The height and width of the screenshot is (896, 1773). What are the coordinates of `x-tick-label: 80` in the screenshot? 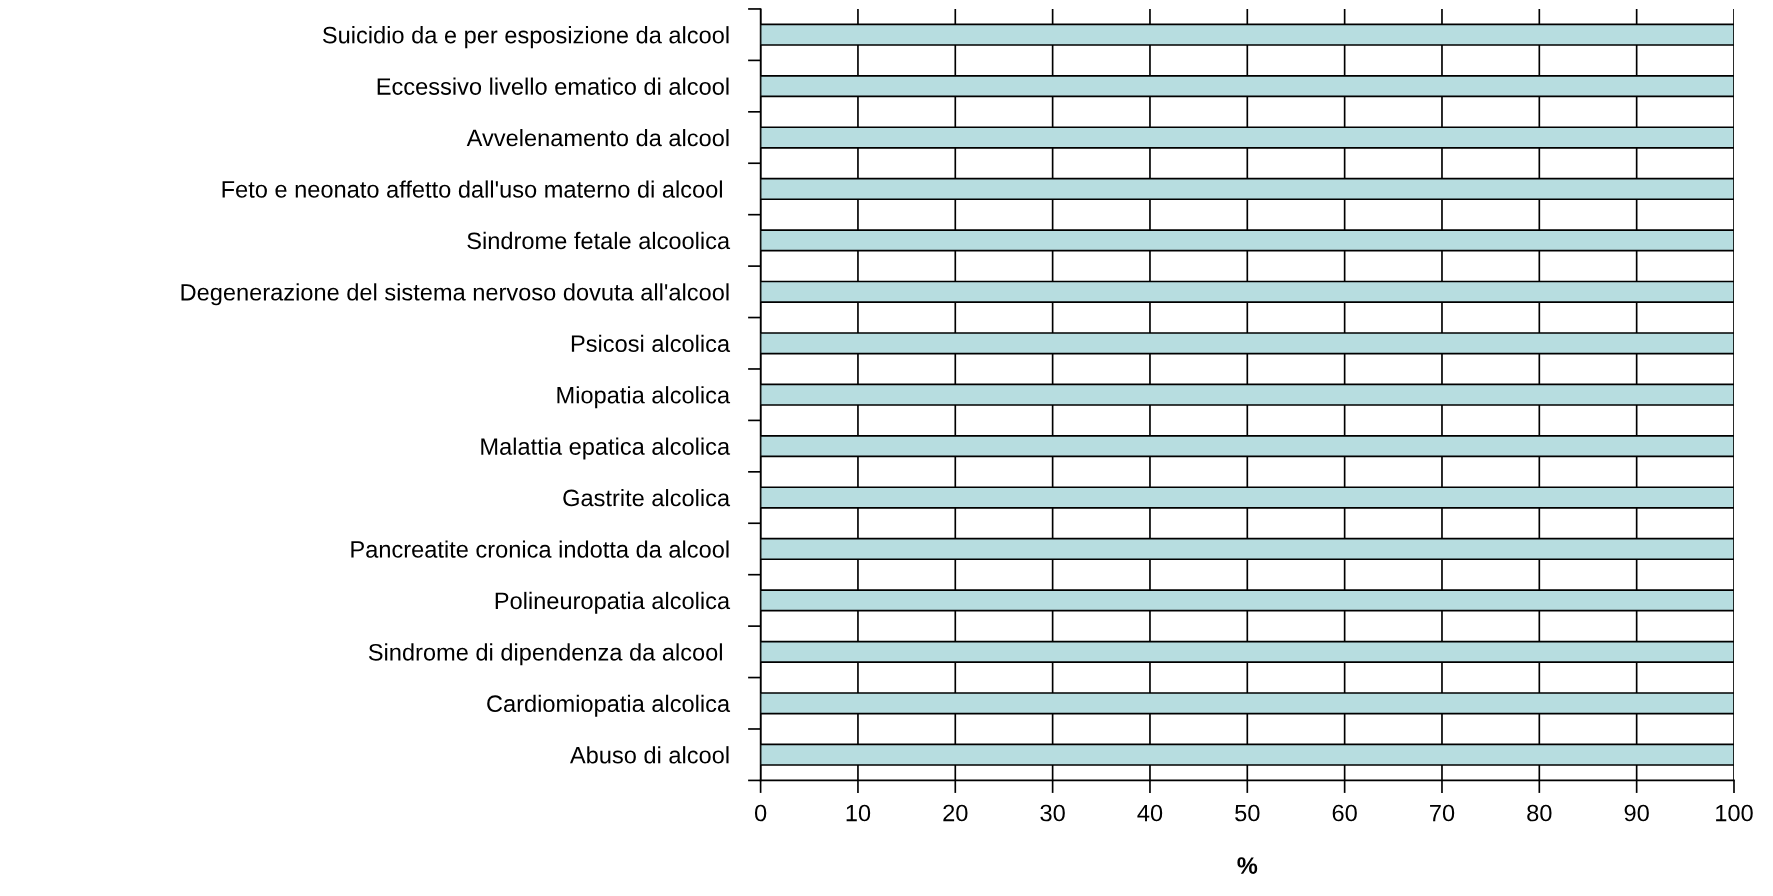 It's located at (1539, 813).